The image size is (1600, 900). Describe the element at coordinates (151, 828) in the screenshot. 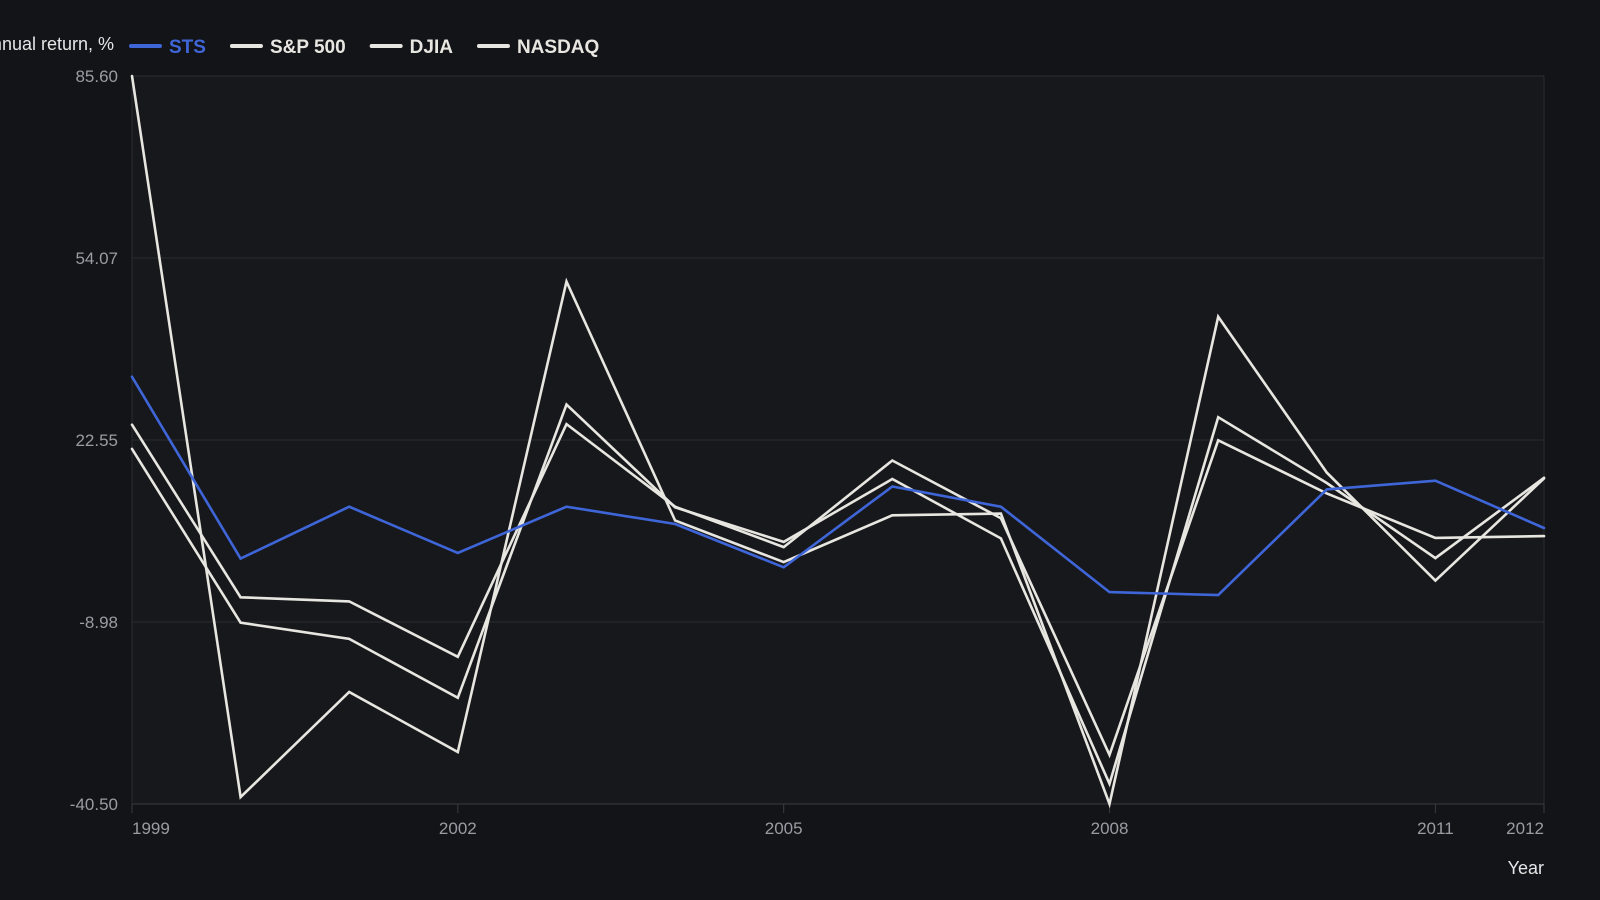

I see `x-tick-label: 1999` at that location.